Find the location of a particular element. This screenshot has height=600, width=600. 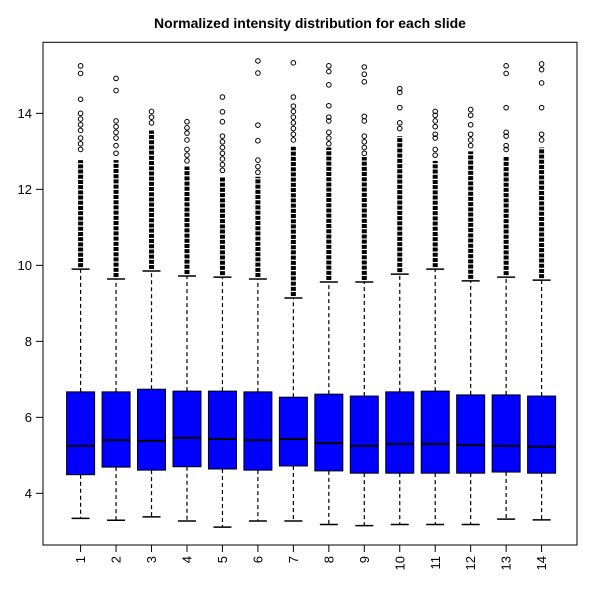

y-axis-tick-label: 6 is located at coordinates (28, 417).